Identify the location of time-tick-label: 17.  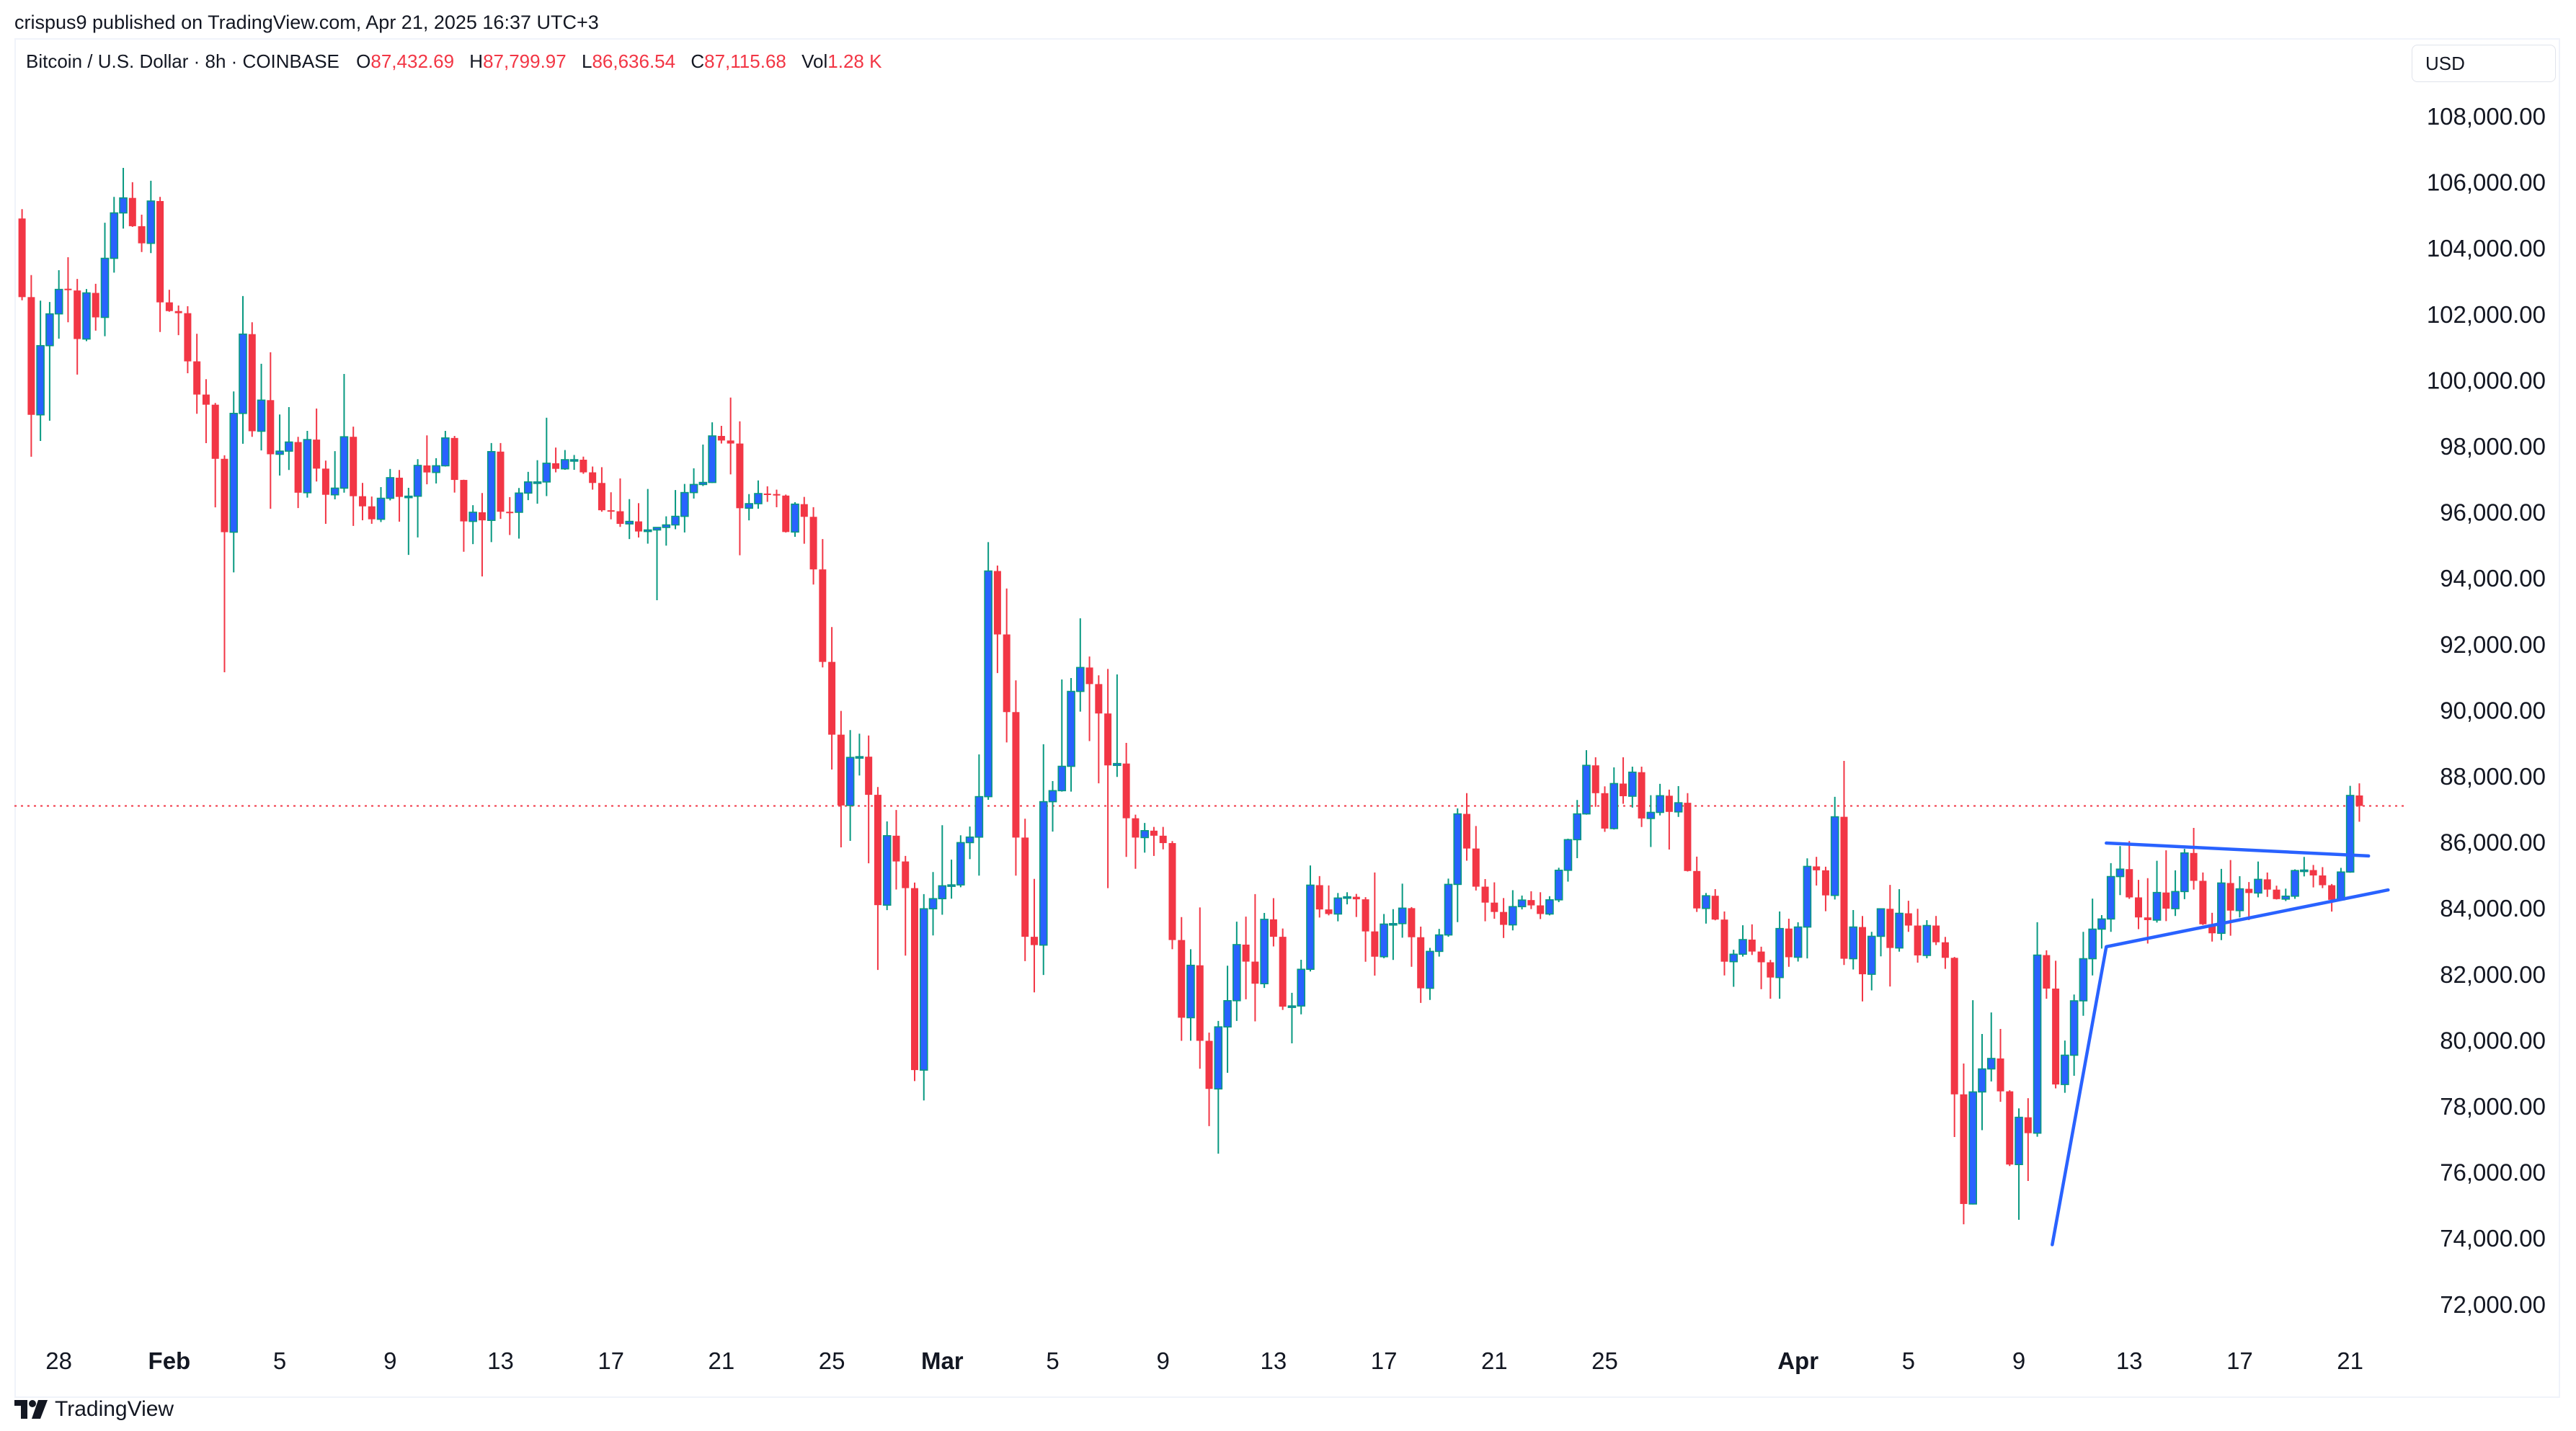
(1384, 1360).